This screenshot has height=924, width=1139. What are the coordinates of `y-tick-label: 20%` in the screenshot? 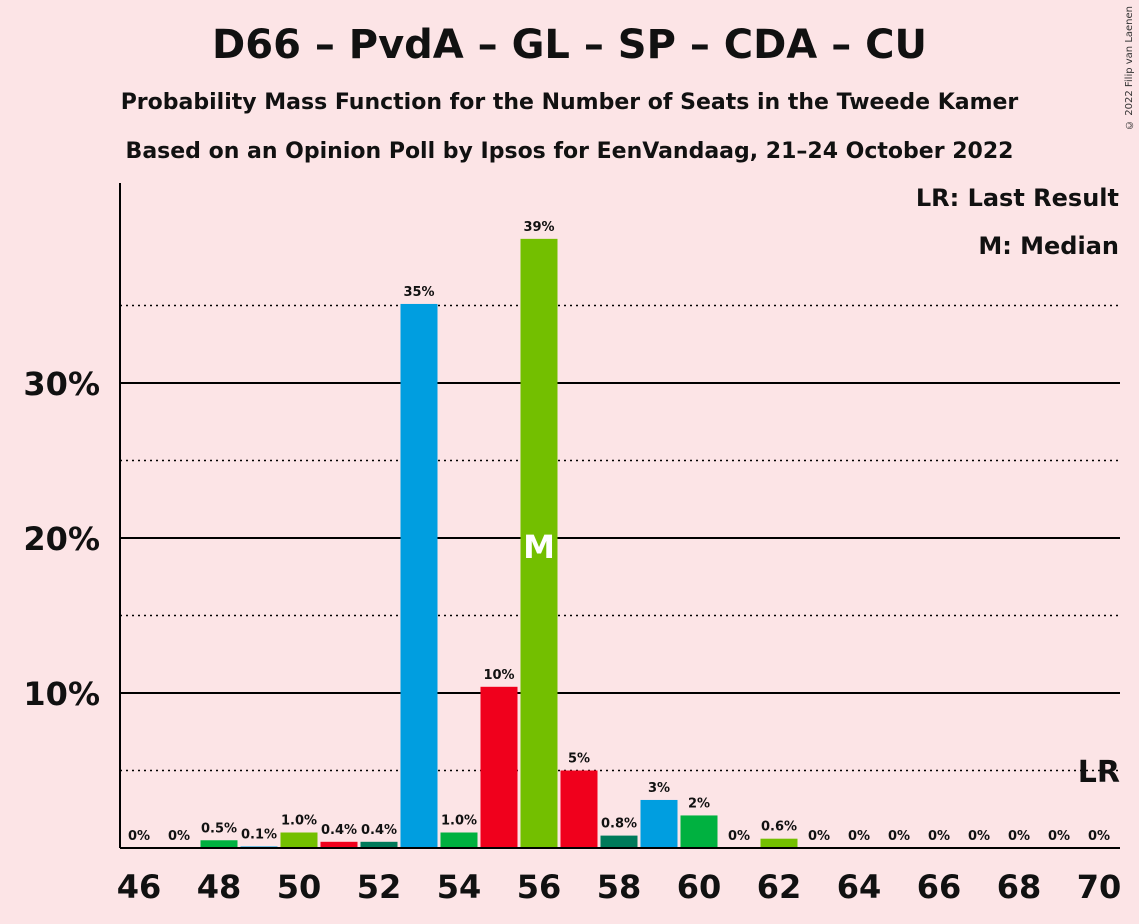 It's located at (61, 539).